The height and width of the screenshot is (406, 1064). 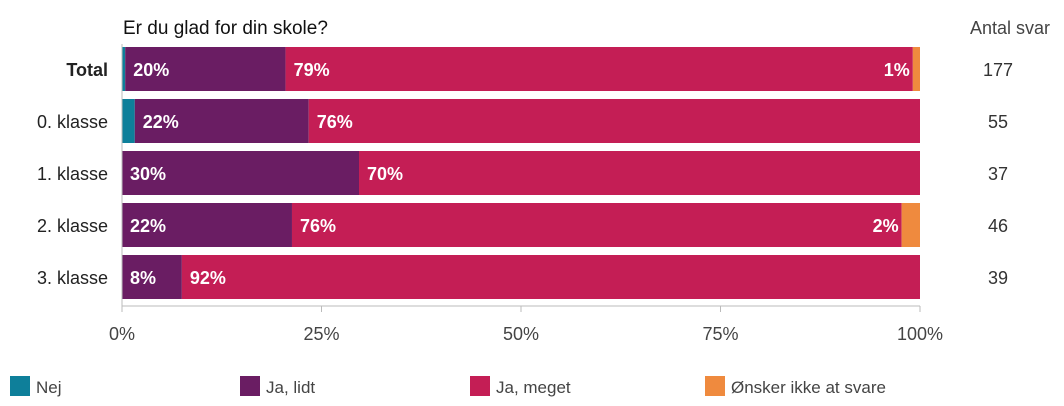 I want to click on count-value: 37, so click(x=998, y=174).